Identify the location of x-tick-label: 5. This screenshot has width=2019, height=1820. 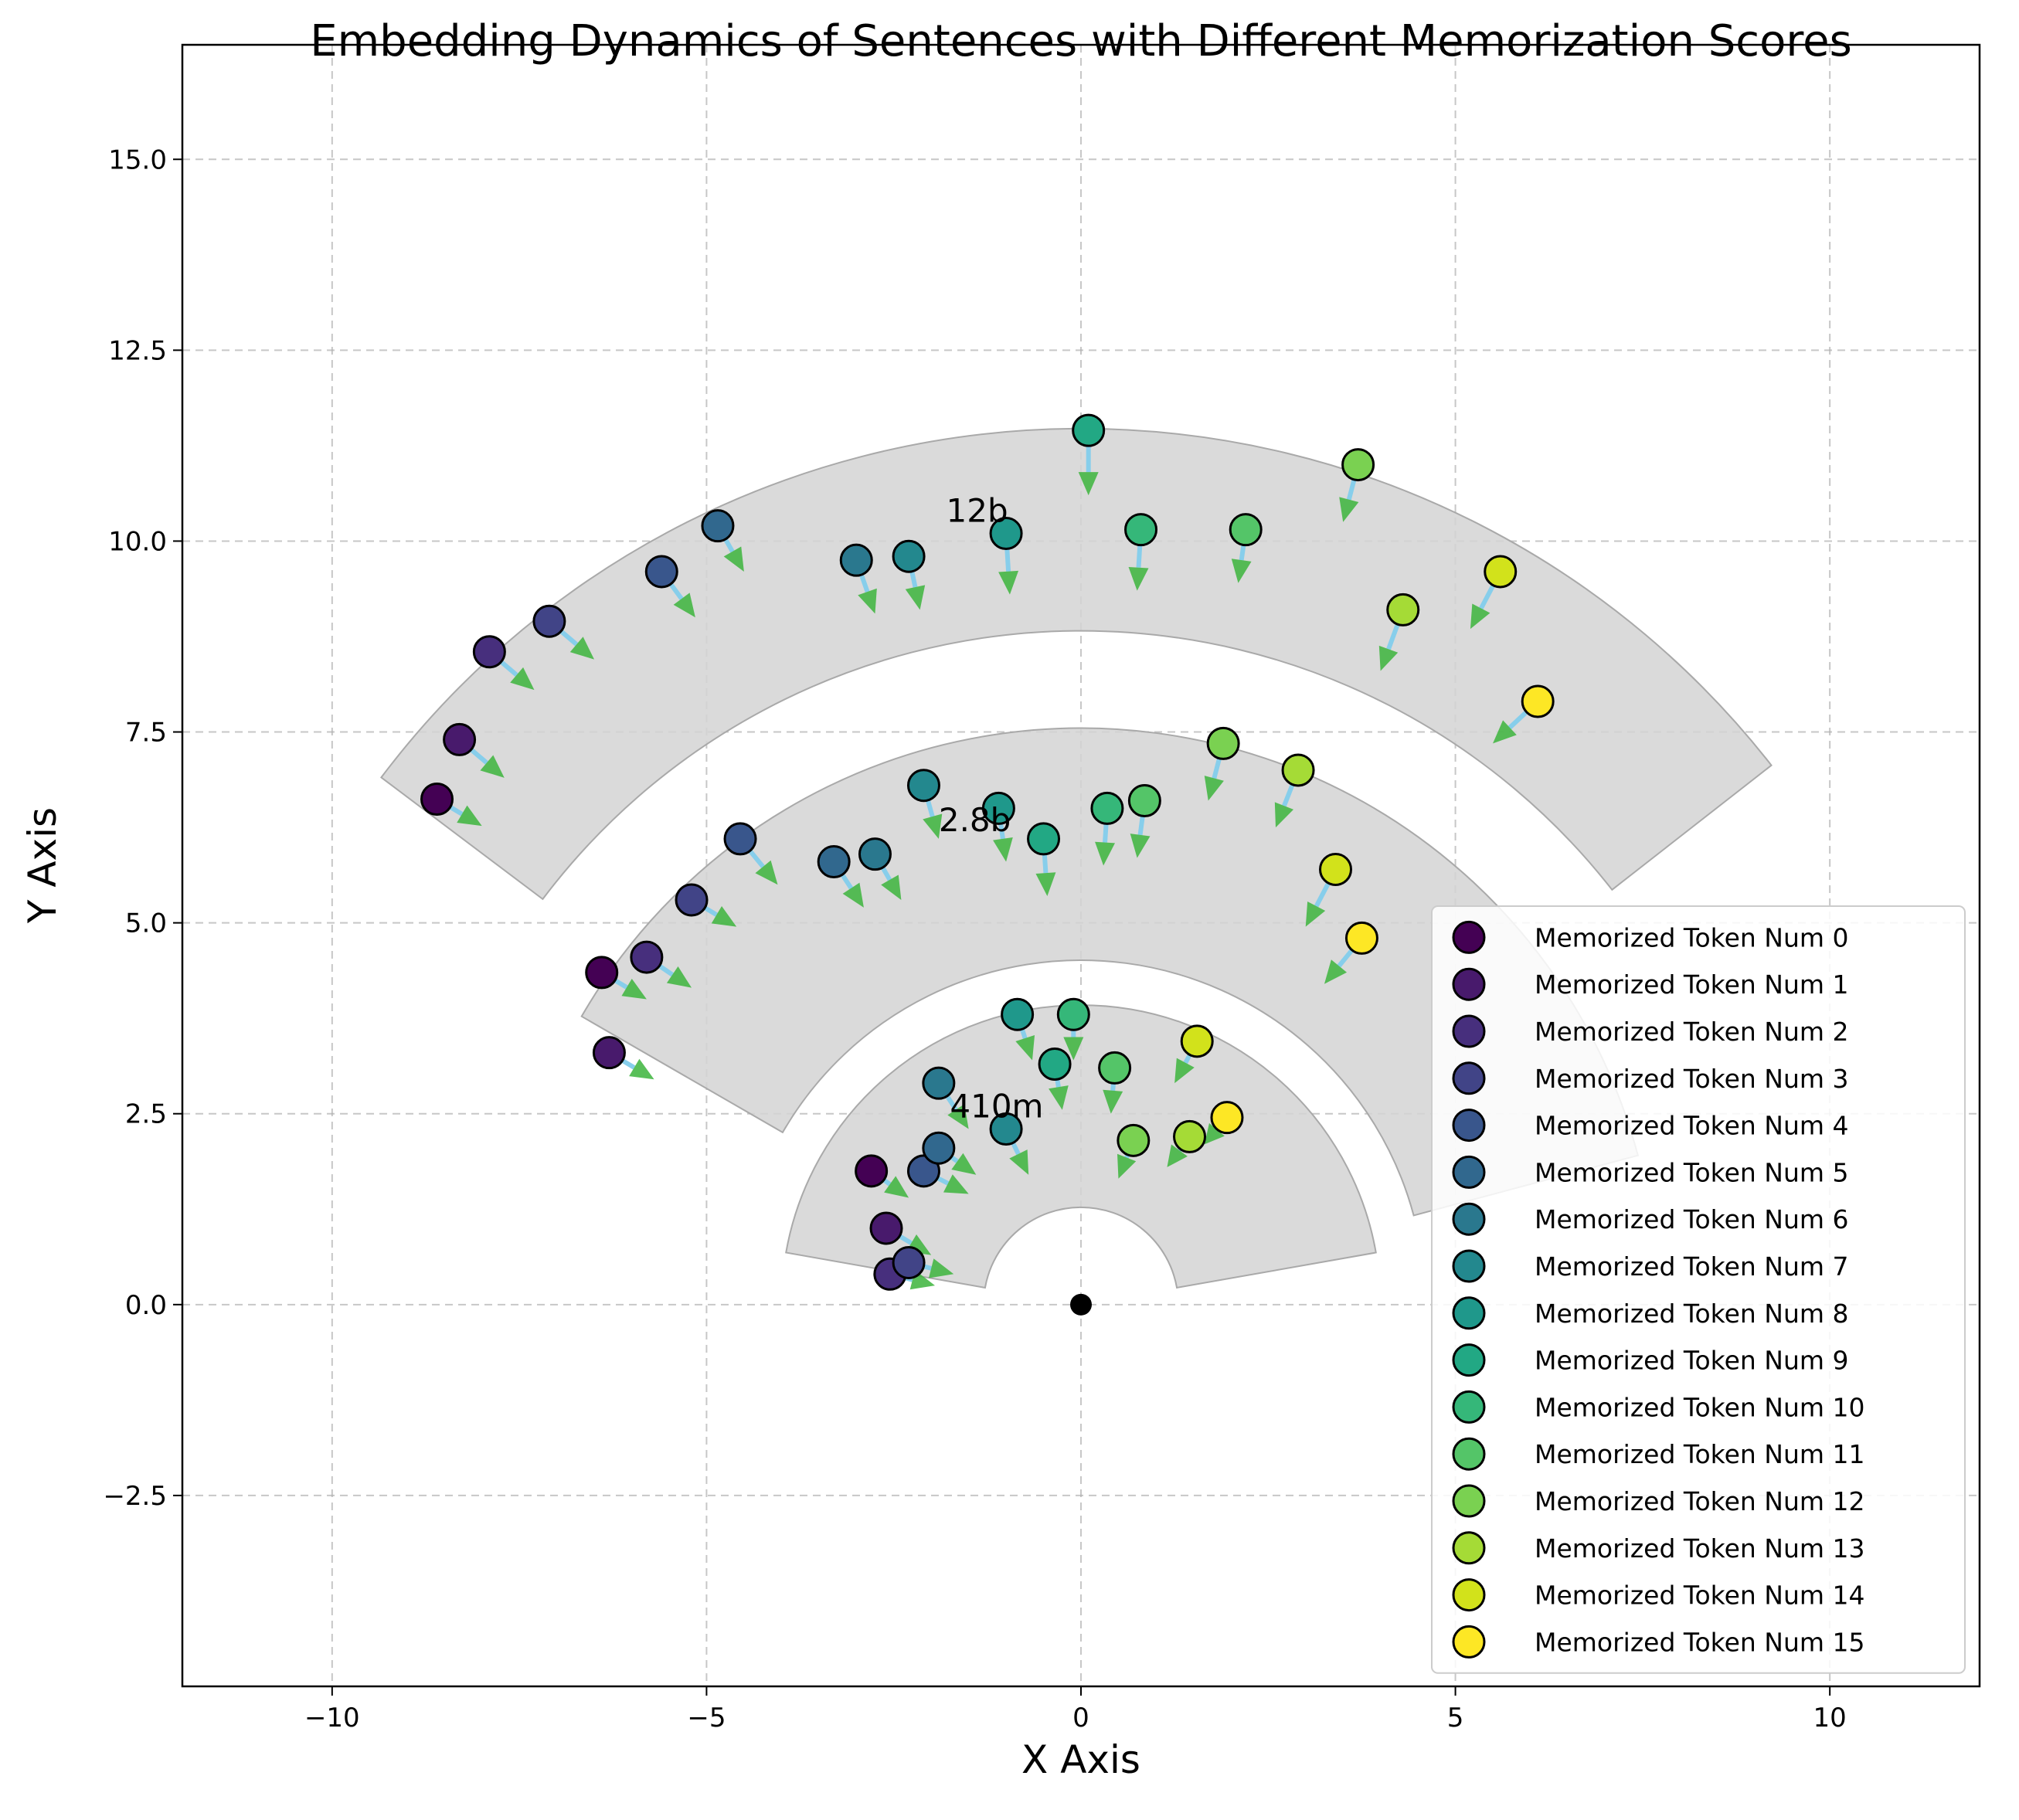
(1455, 1718).